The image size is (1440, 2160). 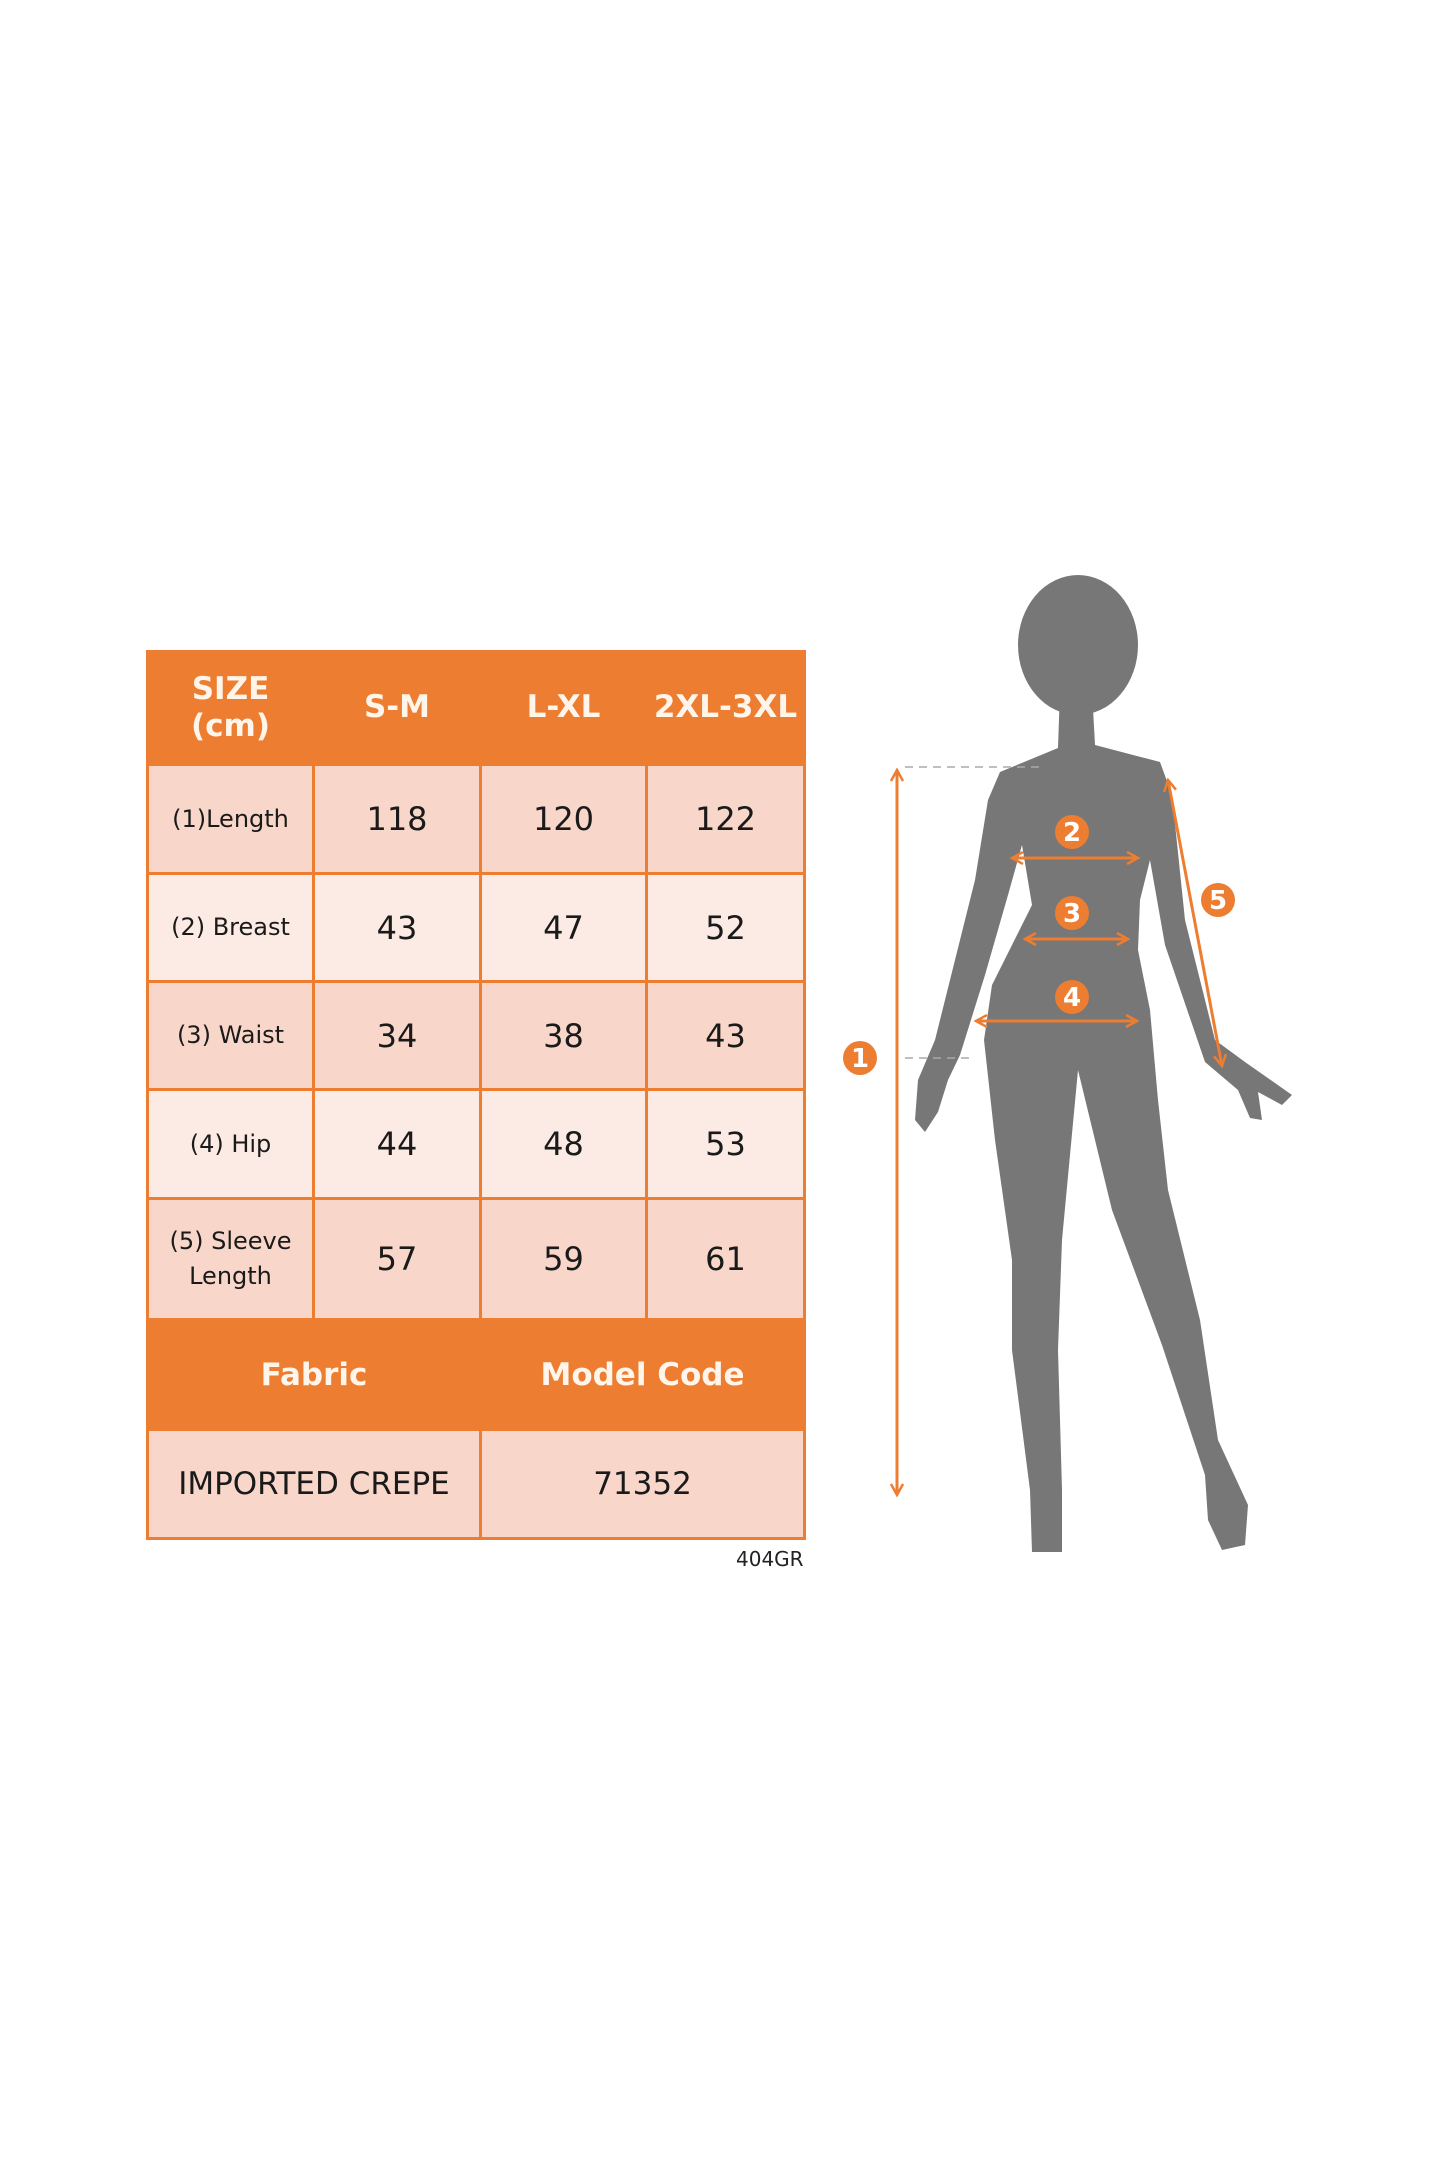 I want to click on size-header-line1: SIZE, so click(x=230, y=688).